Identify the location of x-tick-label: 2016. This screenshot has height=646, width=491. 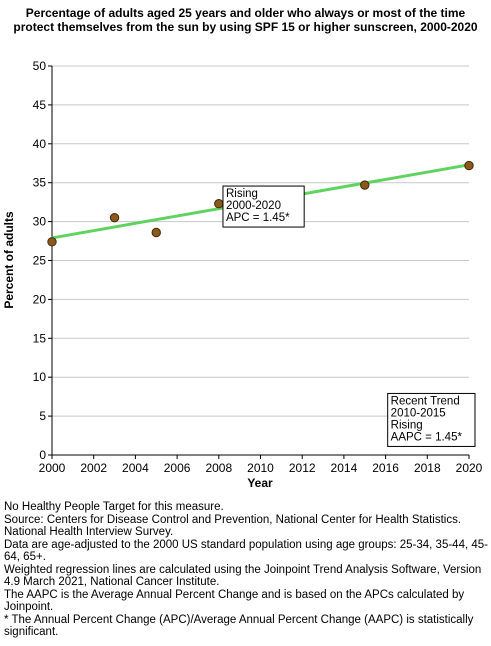
(385, 468).